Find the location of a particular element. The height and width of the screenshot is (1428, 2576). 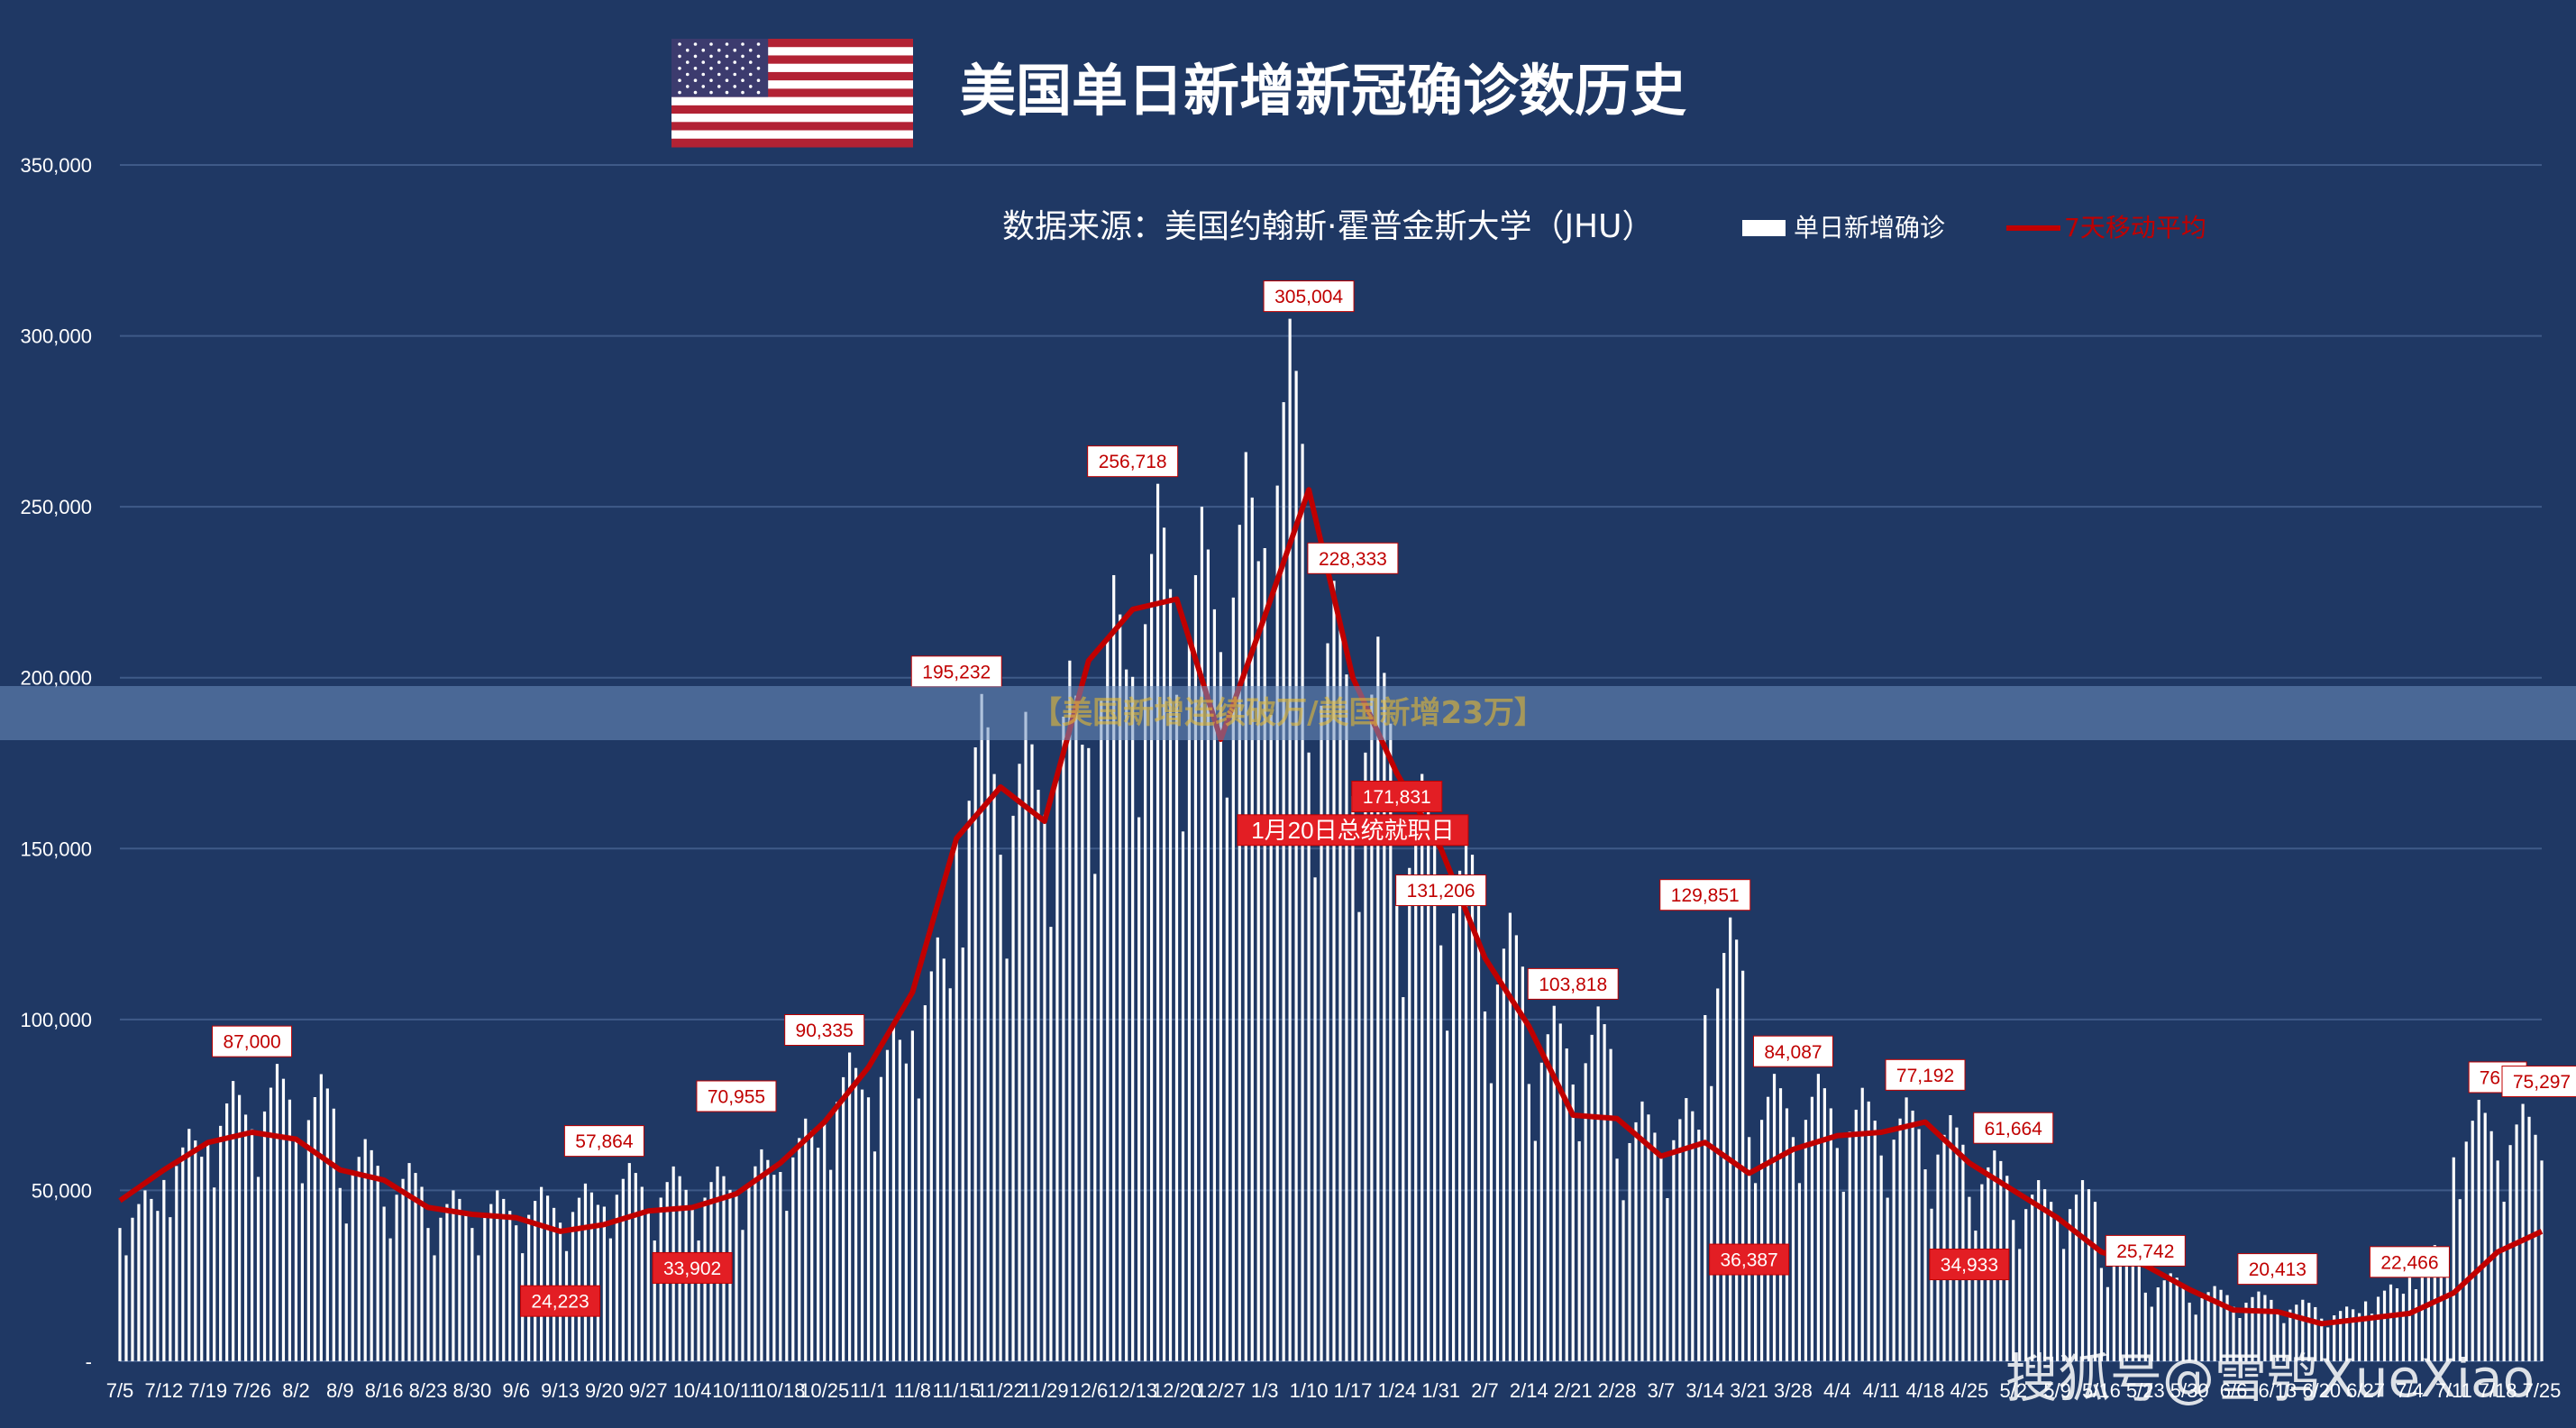

annotation-label: 103,818 is located at coordinates (1573, 985).